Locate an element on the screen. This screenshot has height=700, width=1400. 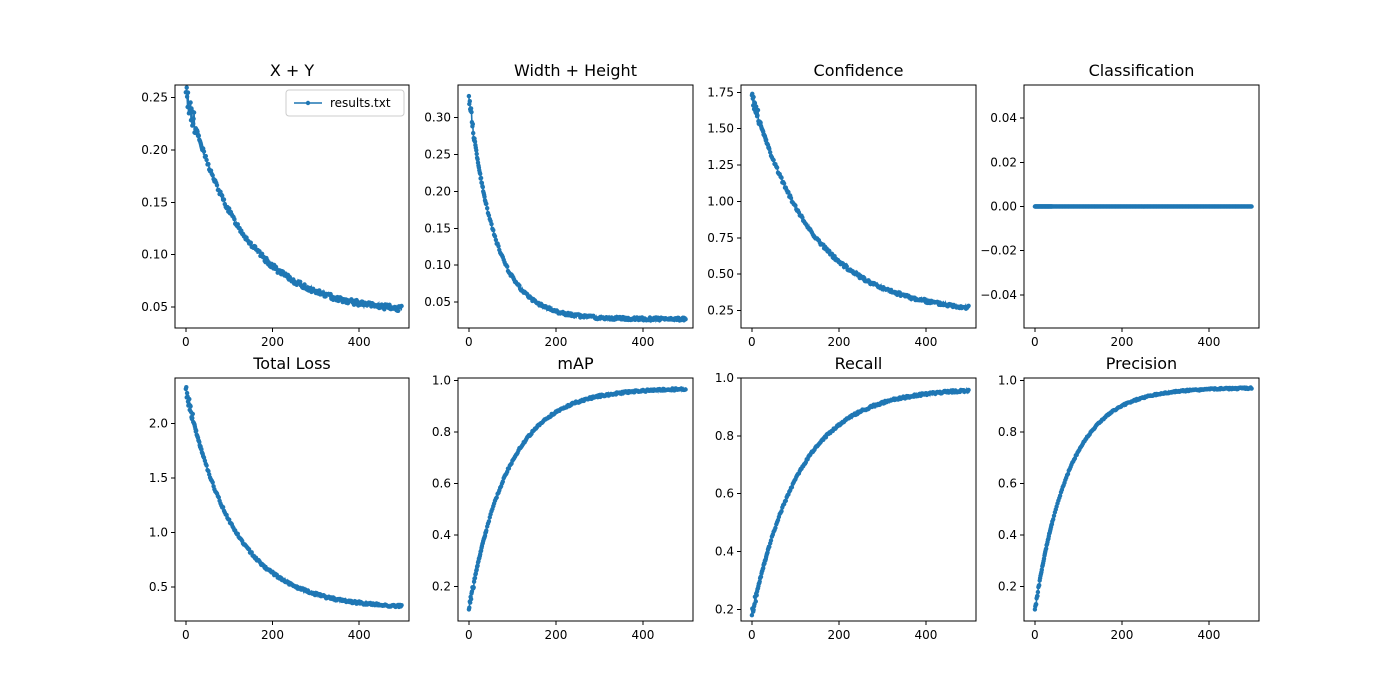
total-loss-axes-frame is located at coordinates (292, 499).